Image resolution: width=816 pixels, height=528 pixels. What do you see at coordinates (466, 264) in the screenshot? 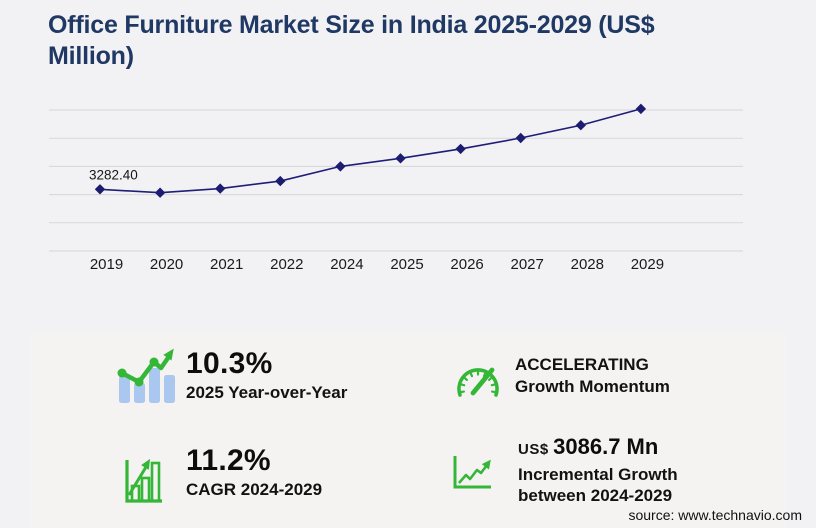
I see `x-axis-label: 2026` at bounding box center [466, 264].